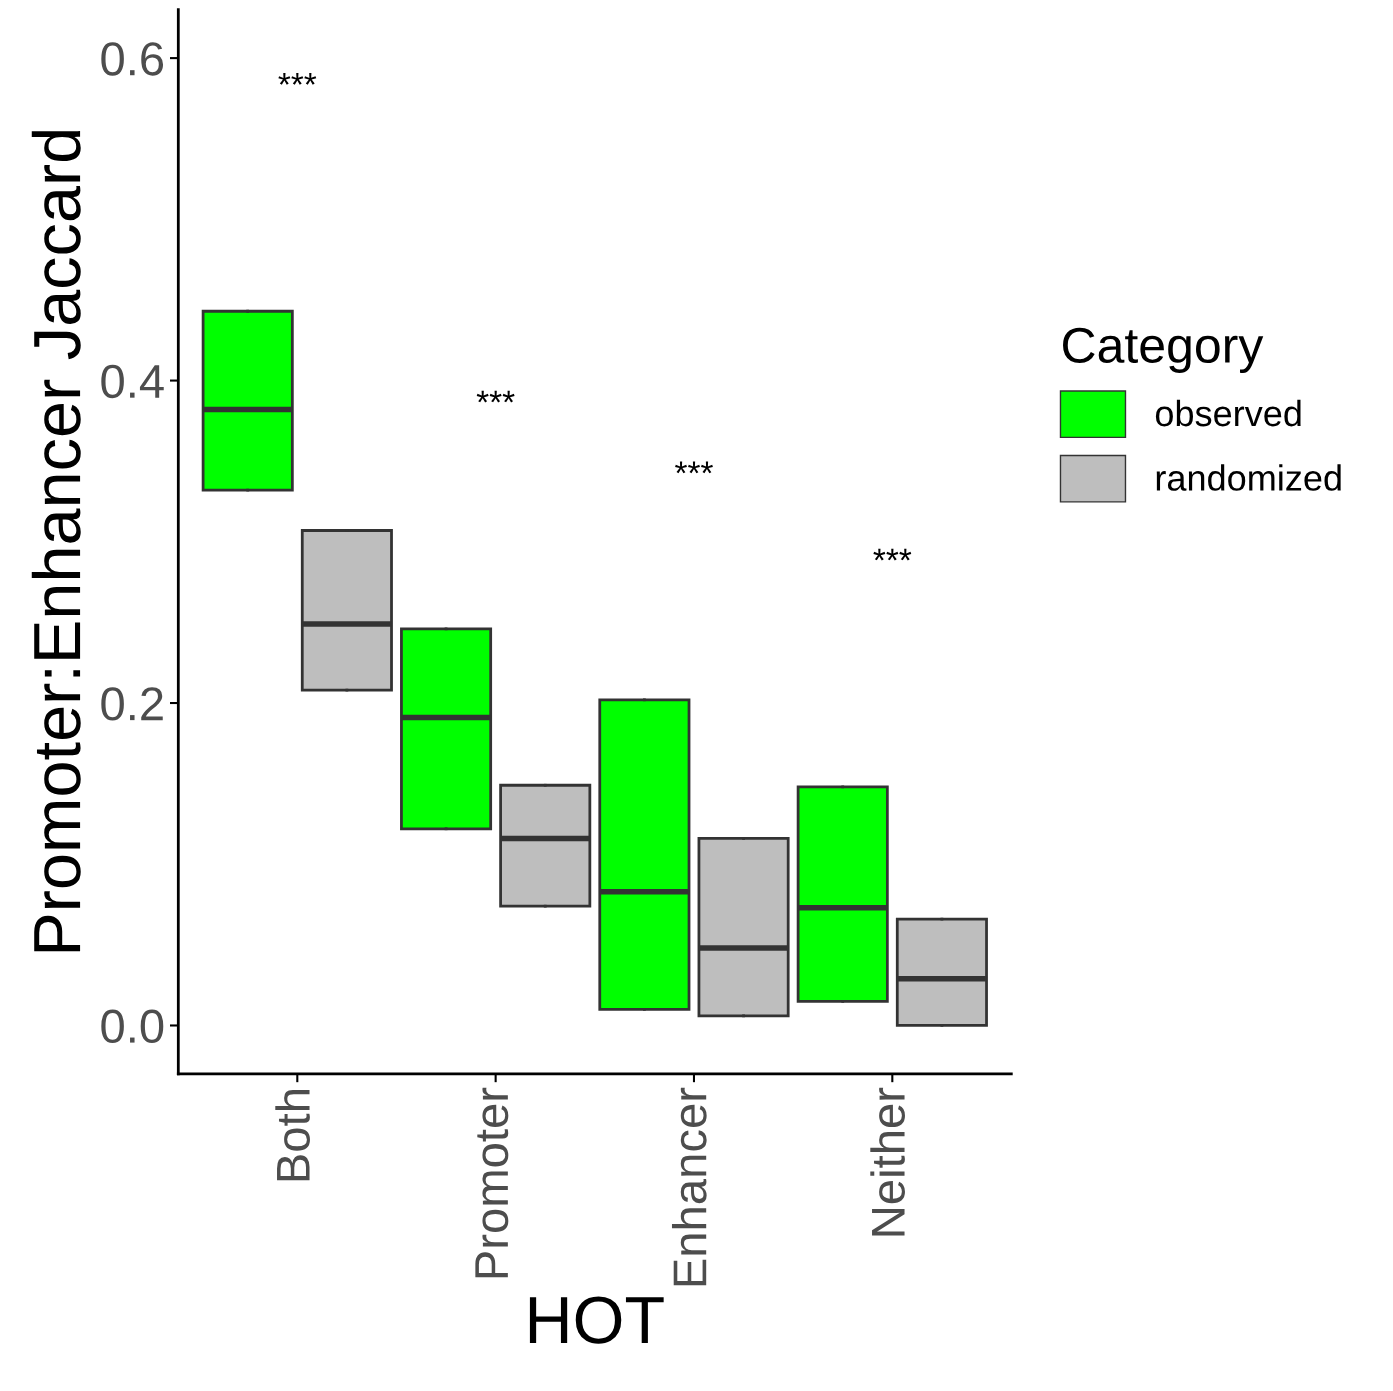 This screenshot has height=1391, width=1393. I want to click on y-axis-title: Promoter:Enhancer Jaccard, so click(56, 541).